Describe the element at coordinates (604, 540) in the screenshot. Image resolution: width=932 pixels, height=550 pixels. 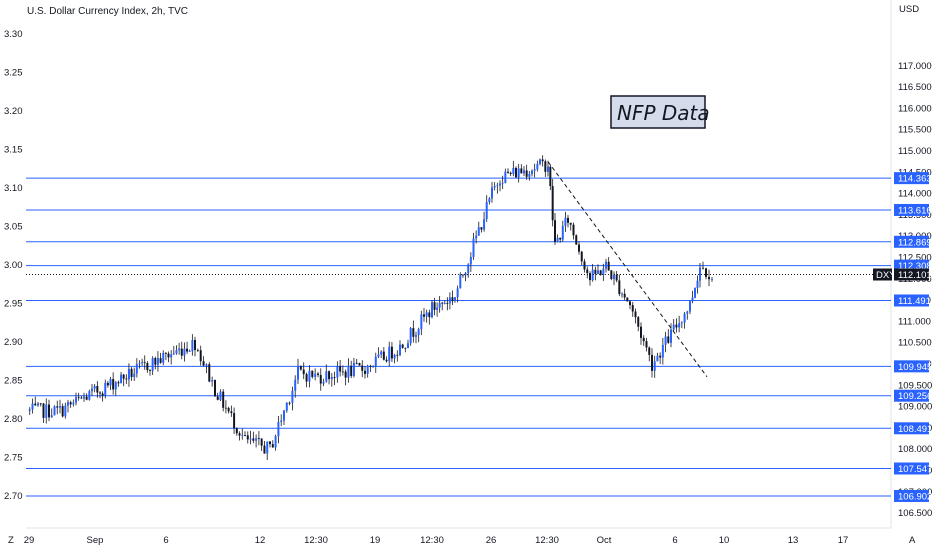
I see `x-tick-label: Oct` at that location.